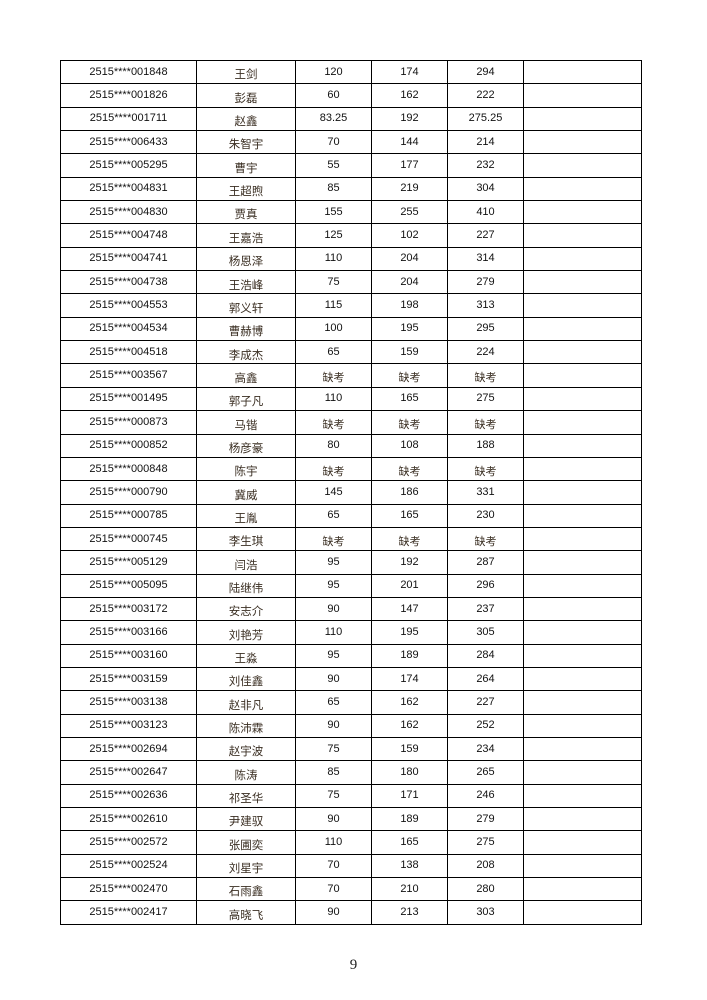 The height and width of the screenshot is (1000, 707). I want to click on total-score-cell: 214, so click(485, 142).